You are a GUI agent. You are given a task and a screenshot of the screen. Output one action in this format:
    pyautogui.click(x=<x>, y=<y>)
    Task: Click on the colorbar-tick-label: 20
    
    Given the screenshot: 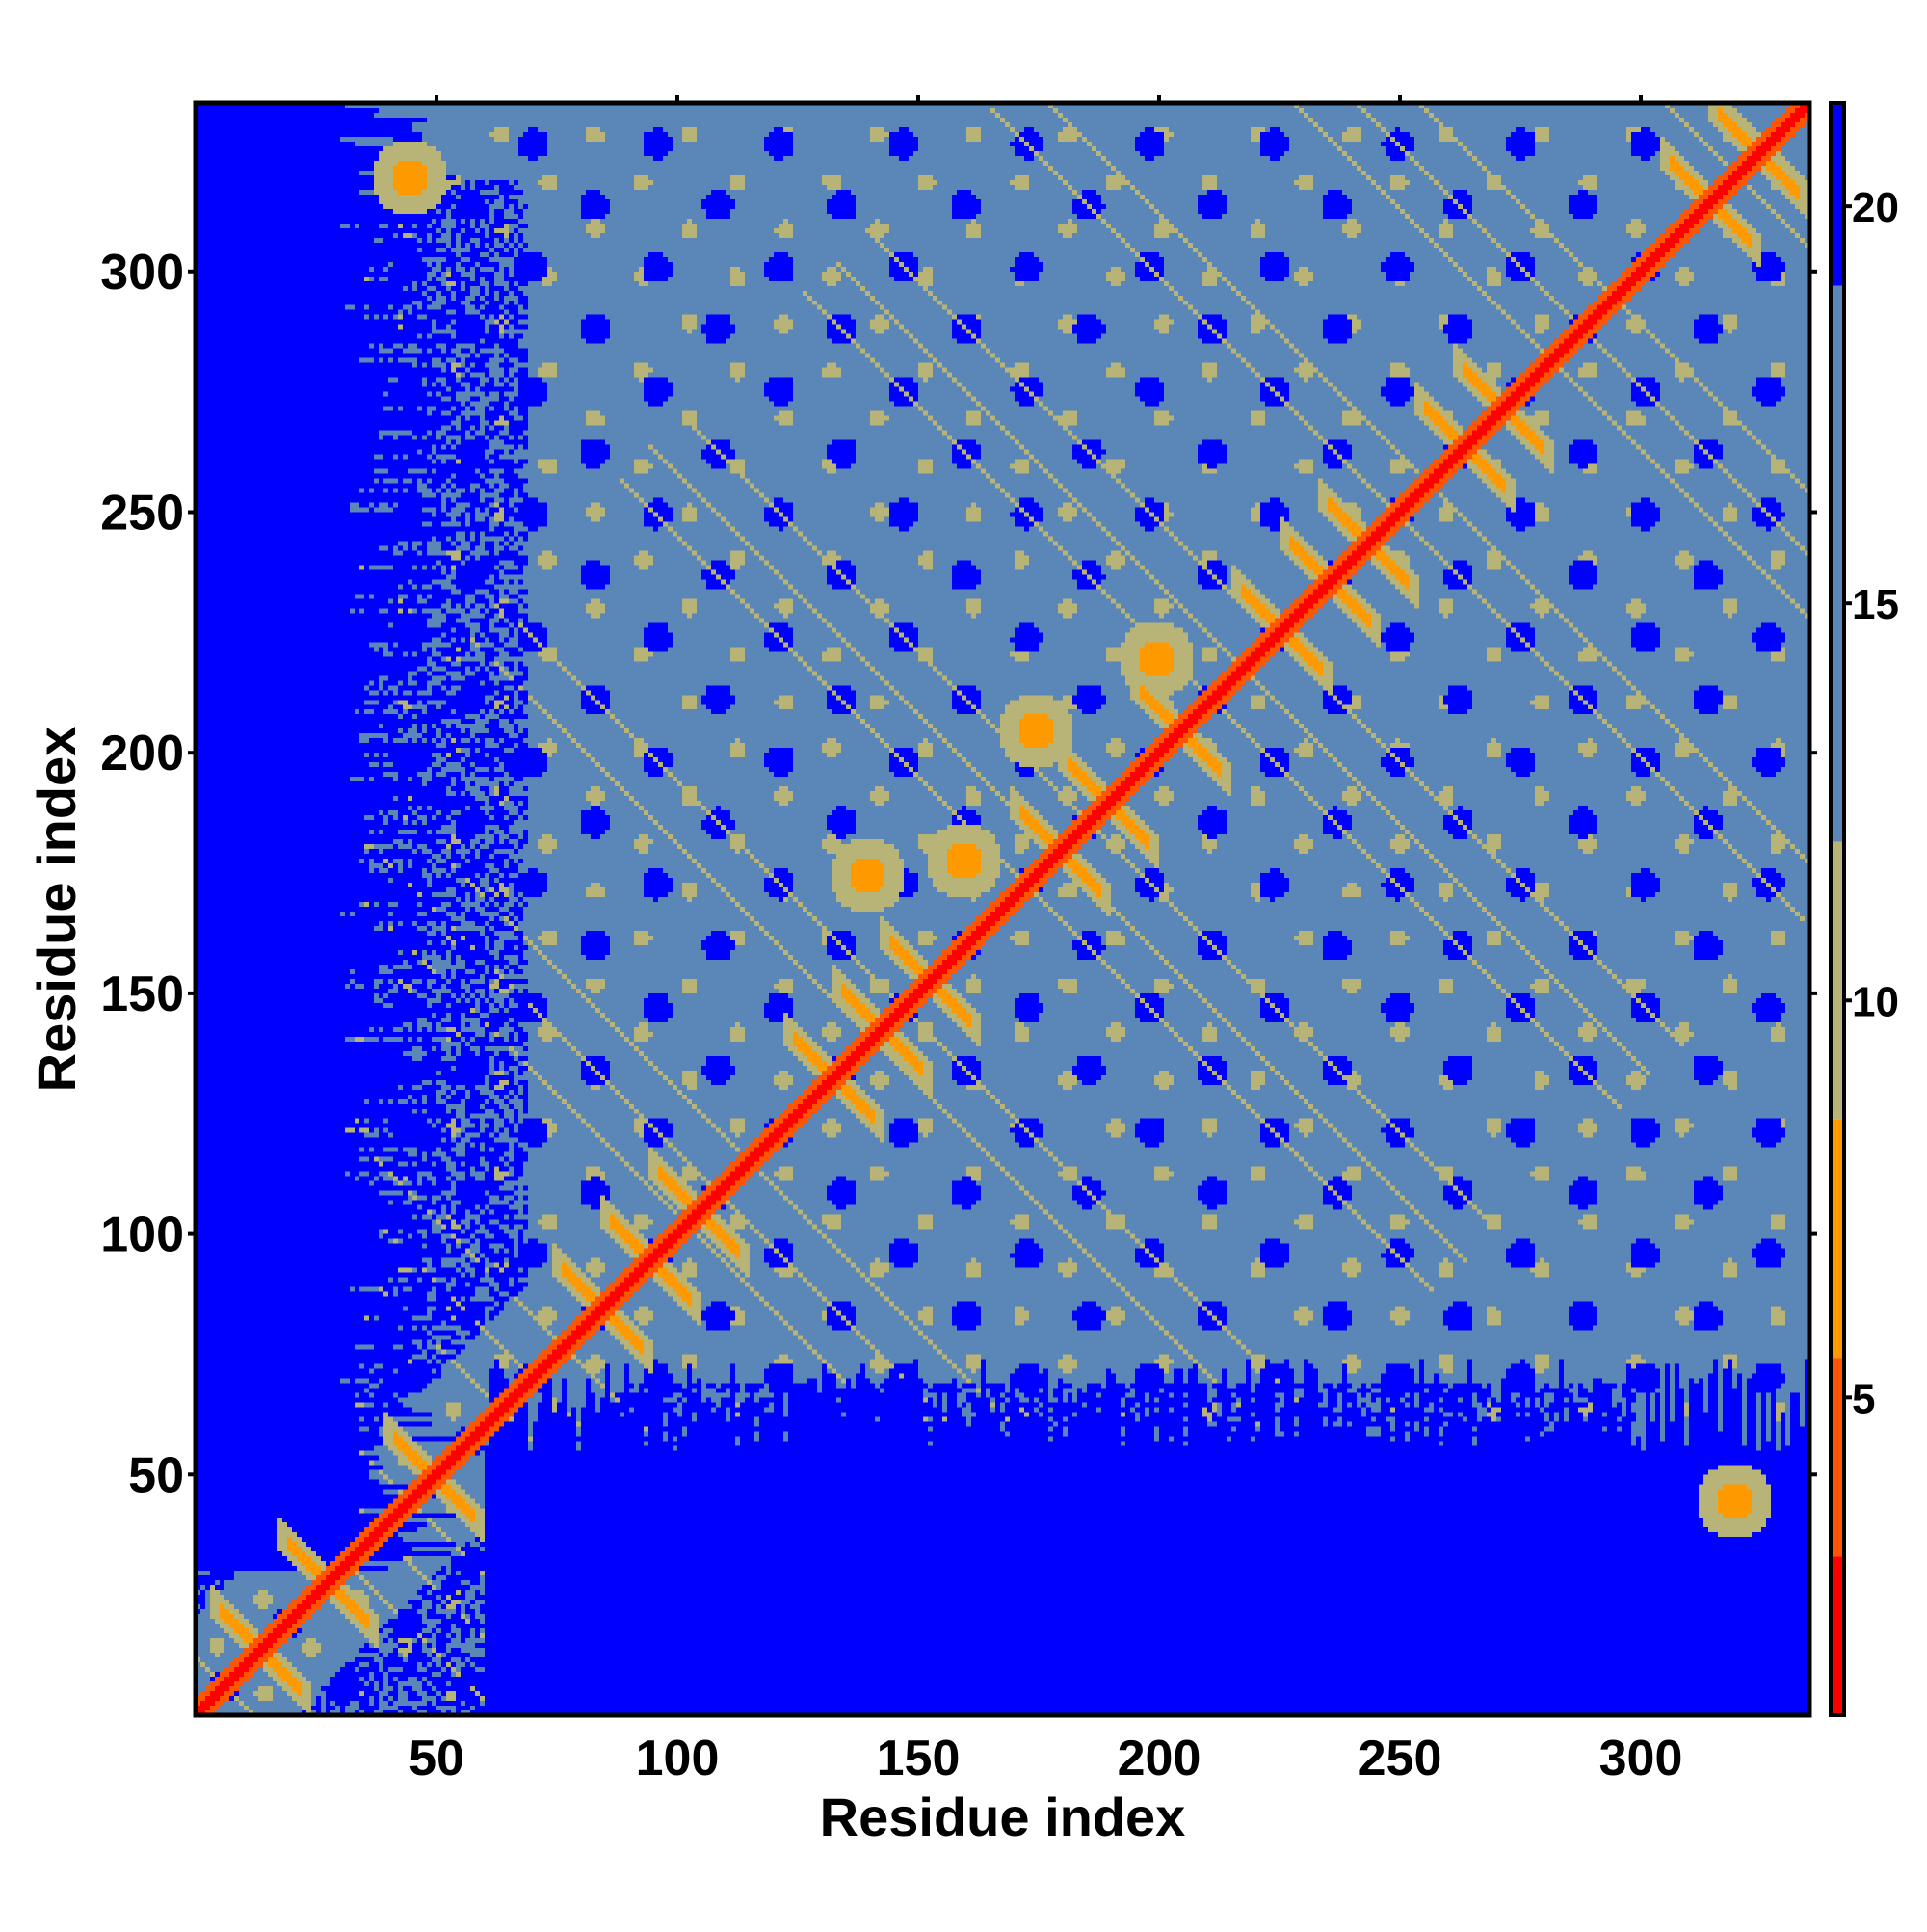 What is the action you would take?
    pyautogui.click(x=1875, y=207)
    